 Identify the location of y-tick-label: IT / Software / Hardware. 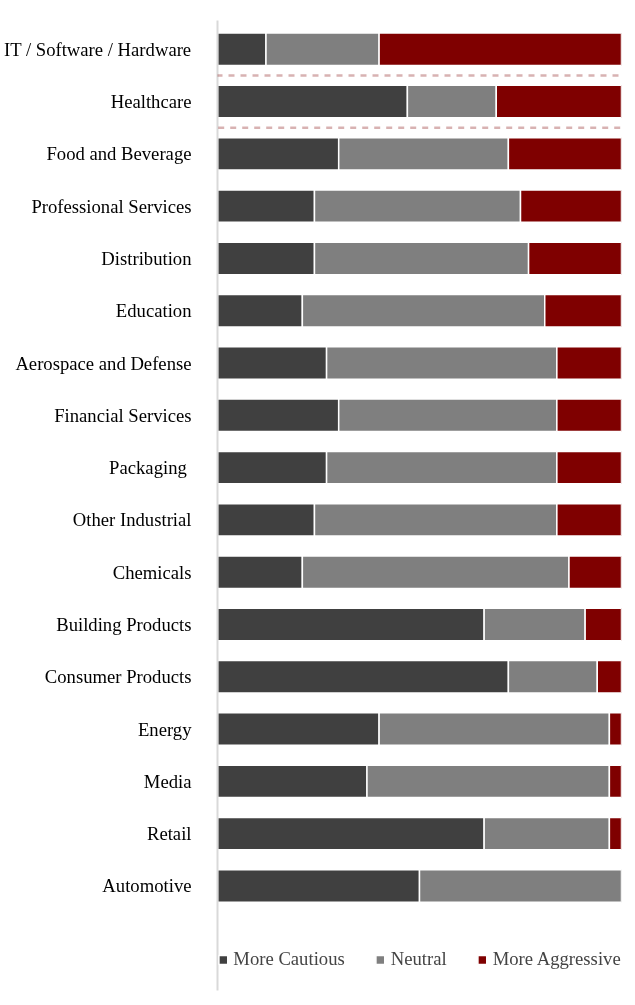
(97, 49).